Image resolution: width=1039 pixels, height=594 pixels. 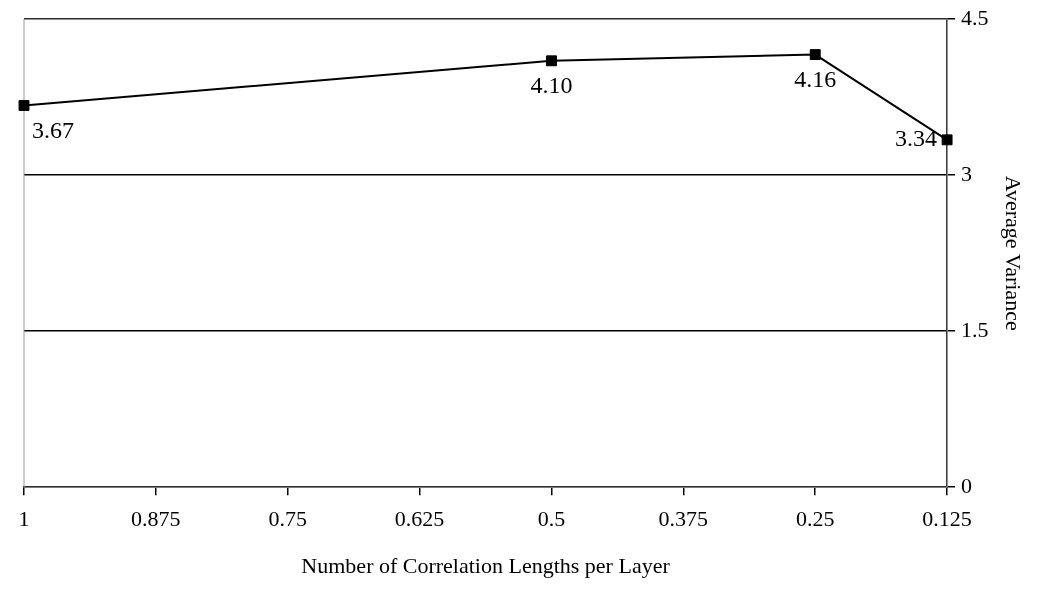 I want to click on x-tick-label: 0.875, so click(x=156, y=519).